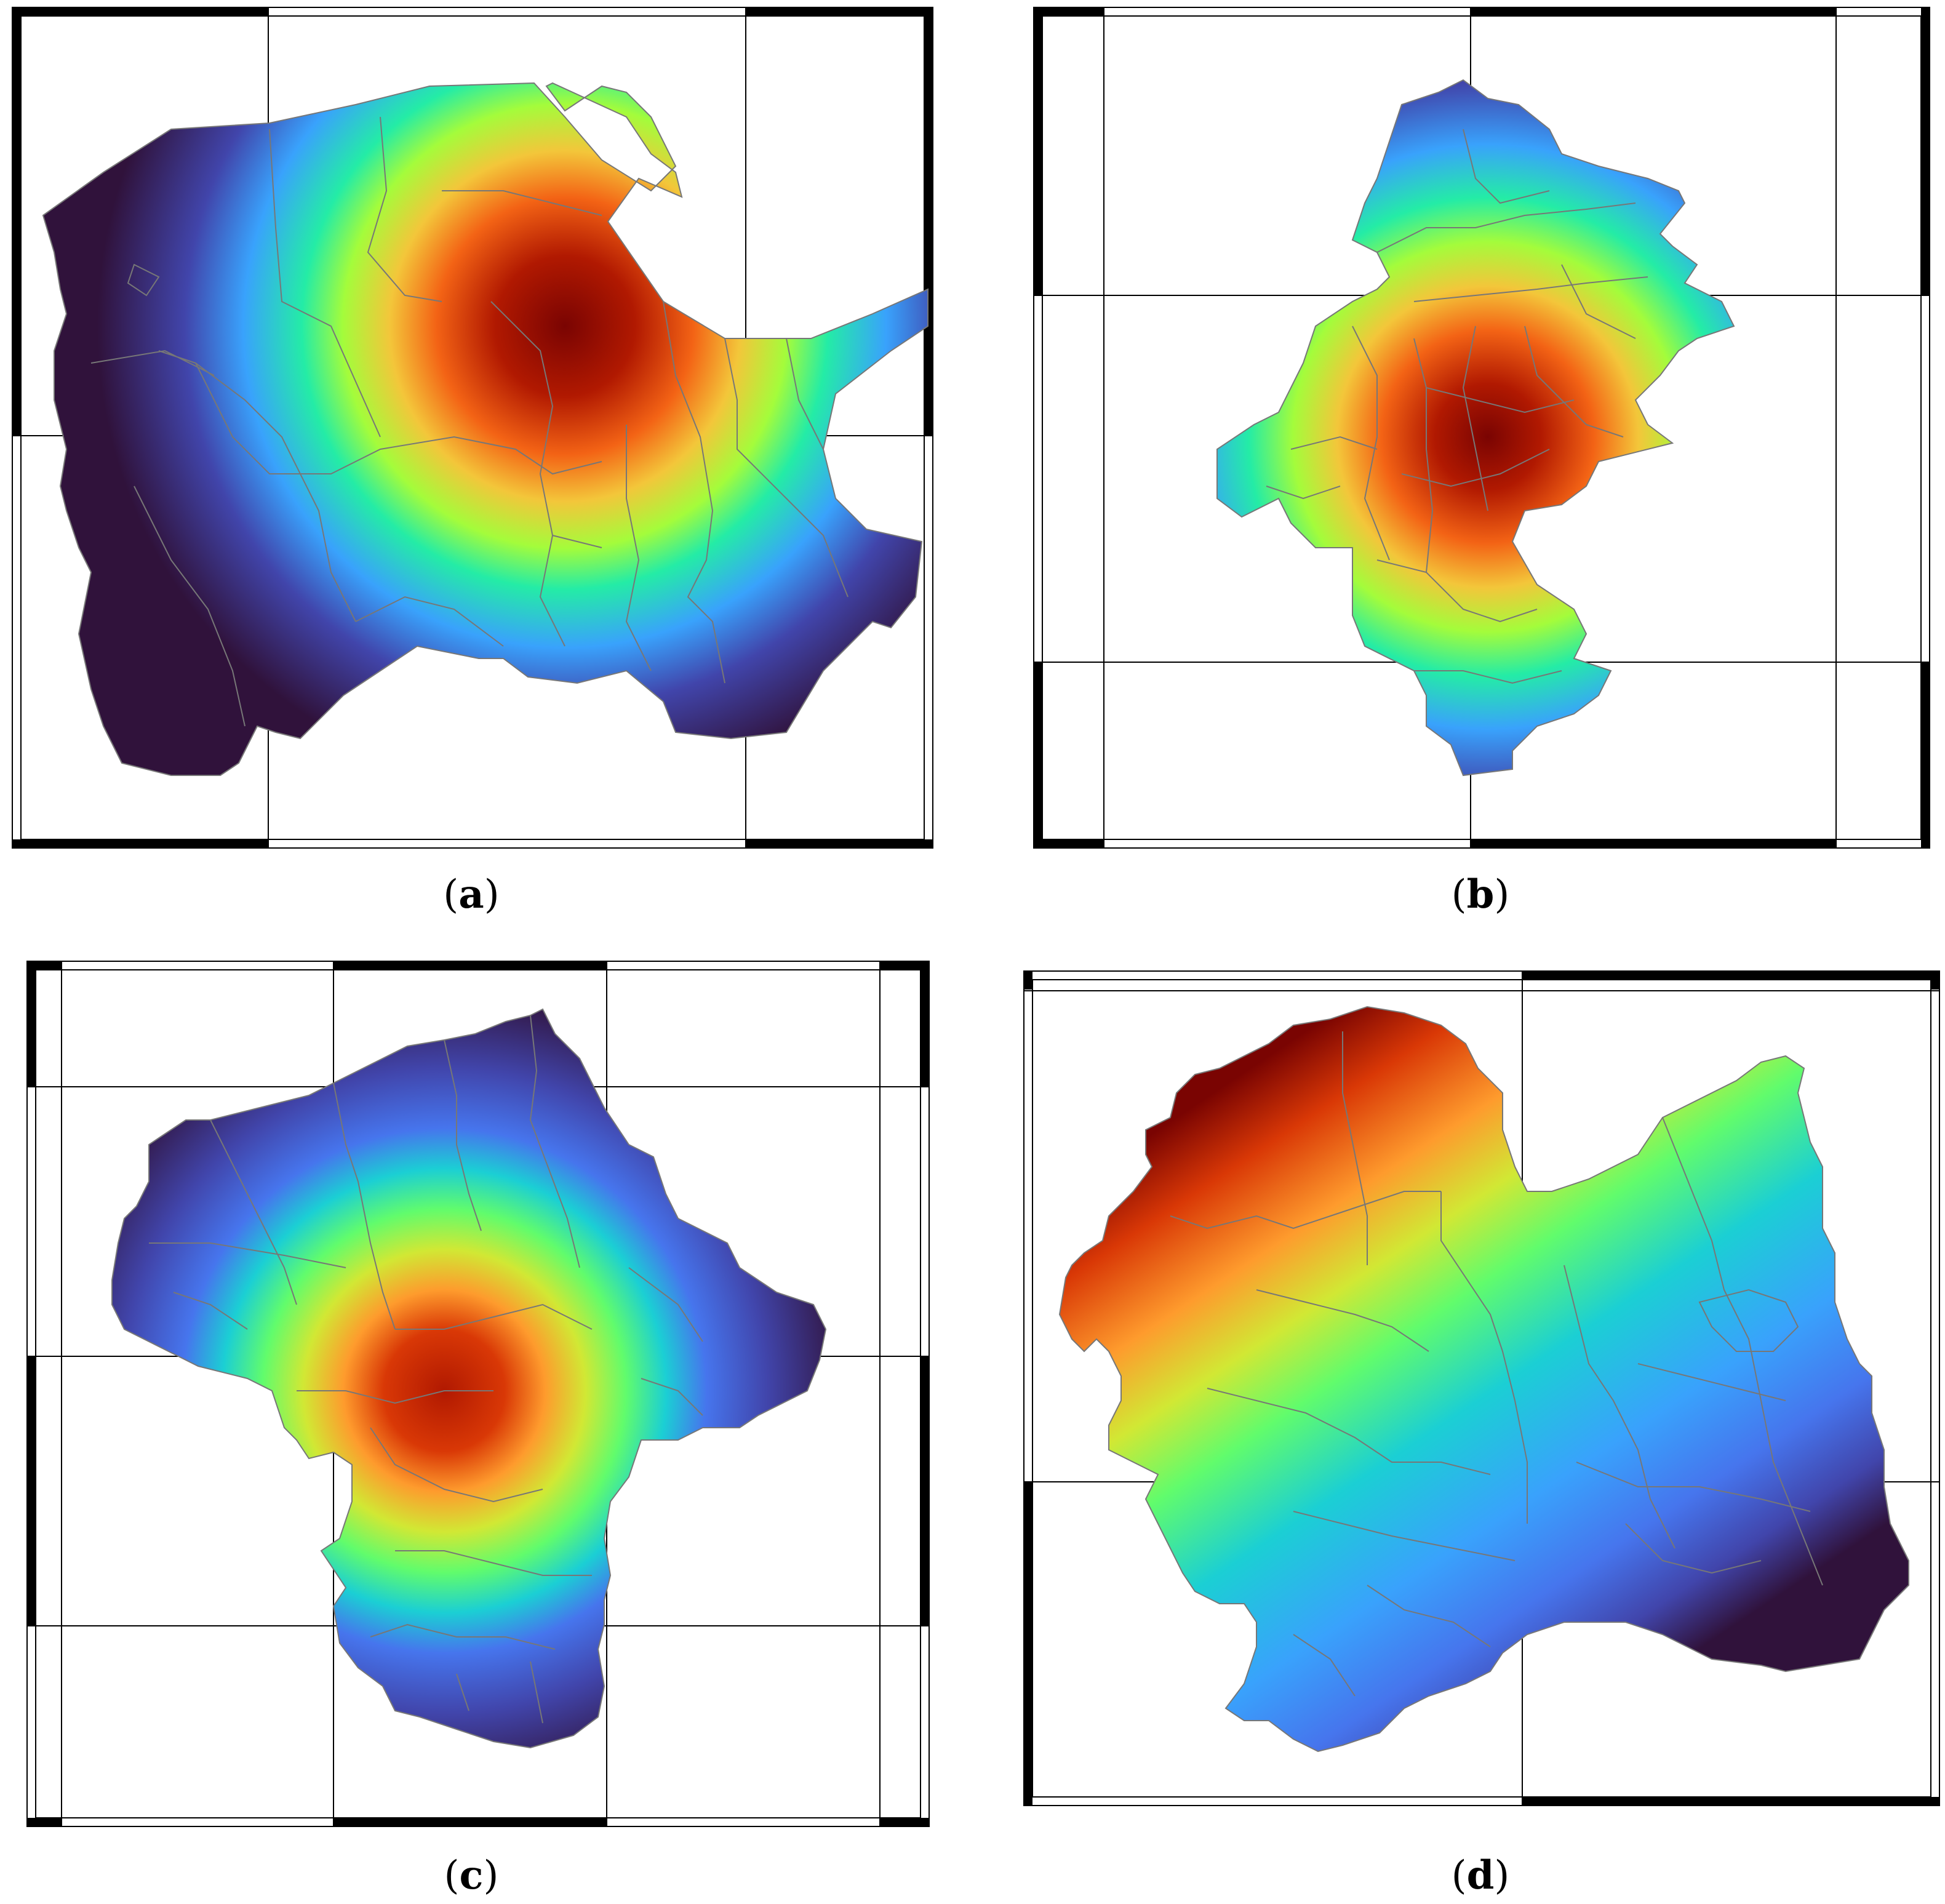  I want to click on caption-c: (c), so click(471, 1875).